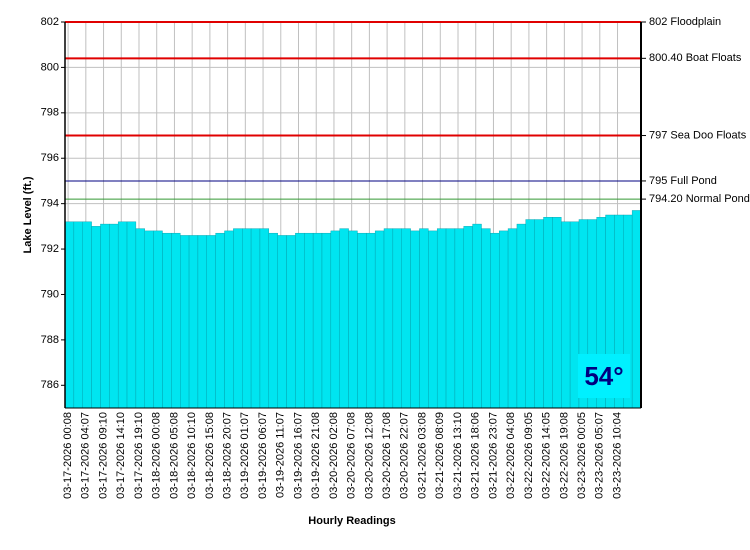 This screenshot has width=750, height=550. What do you see at coordinates (228, 455) in the screenshot?
I see `x-tick-label: 03-18-2026 20:07` at bounding box center [228, 455].